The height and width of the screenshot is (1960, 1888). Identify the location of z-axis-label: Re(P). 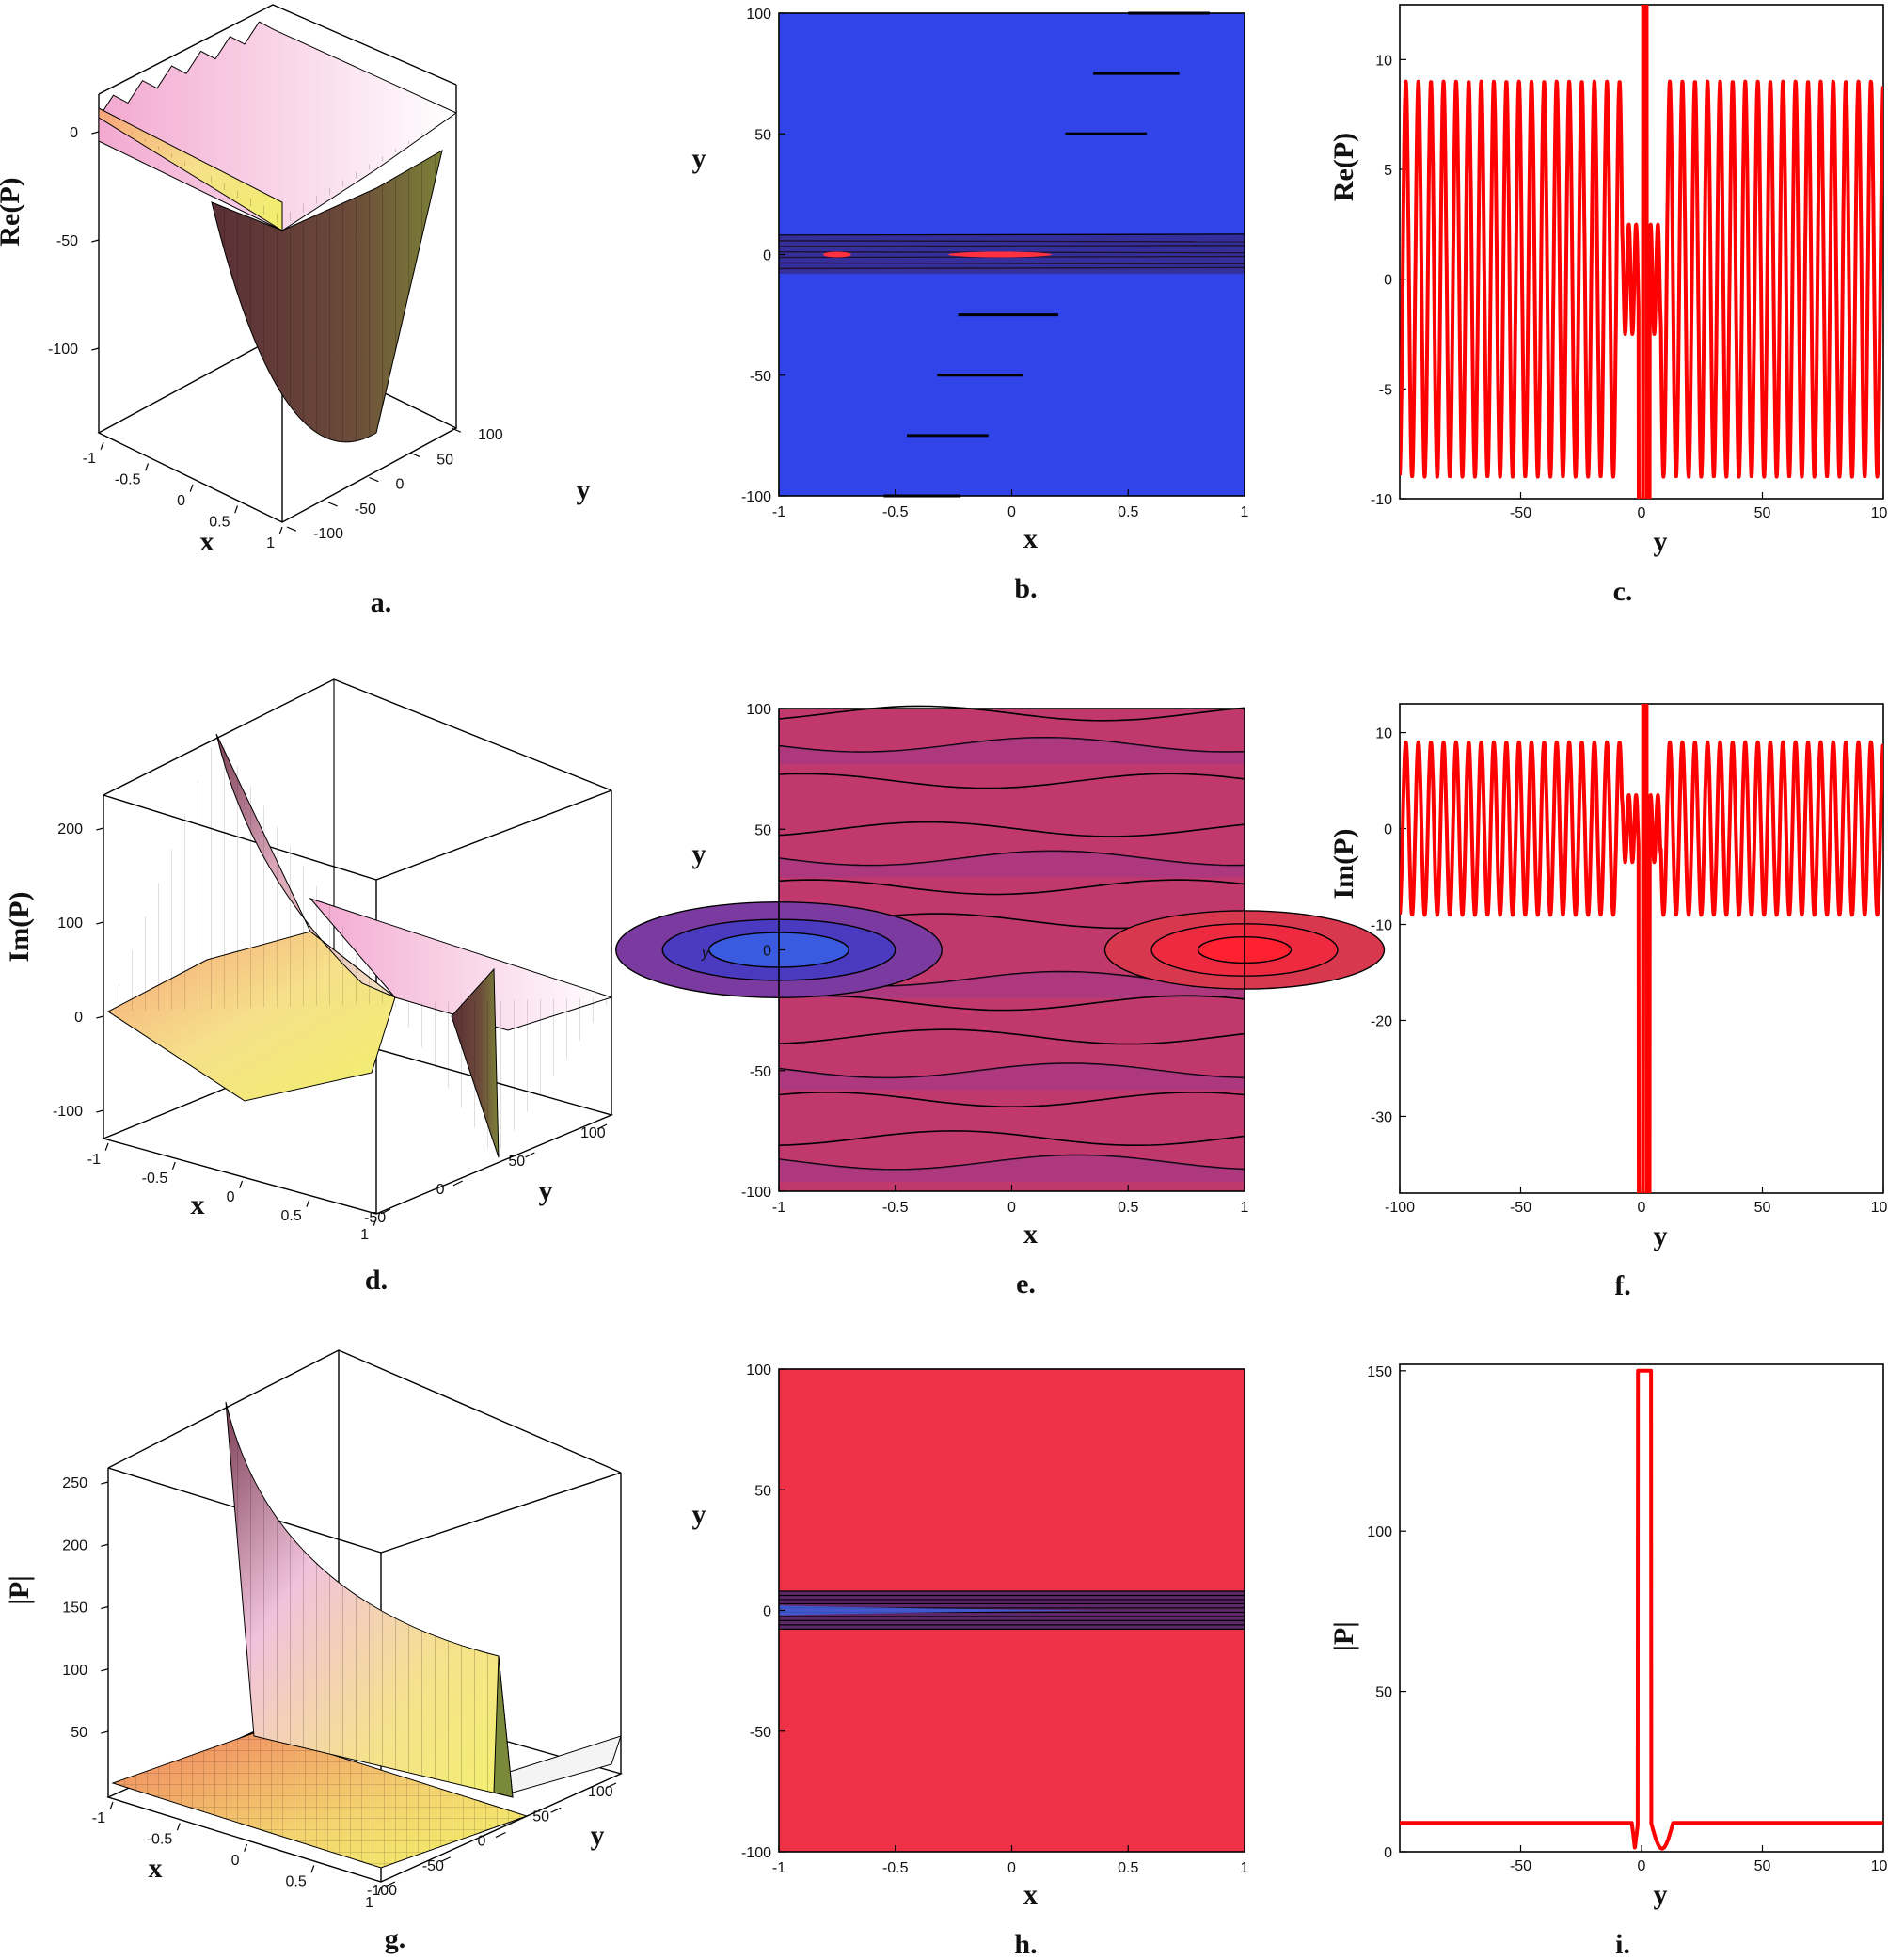
(12, 211).